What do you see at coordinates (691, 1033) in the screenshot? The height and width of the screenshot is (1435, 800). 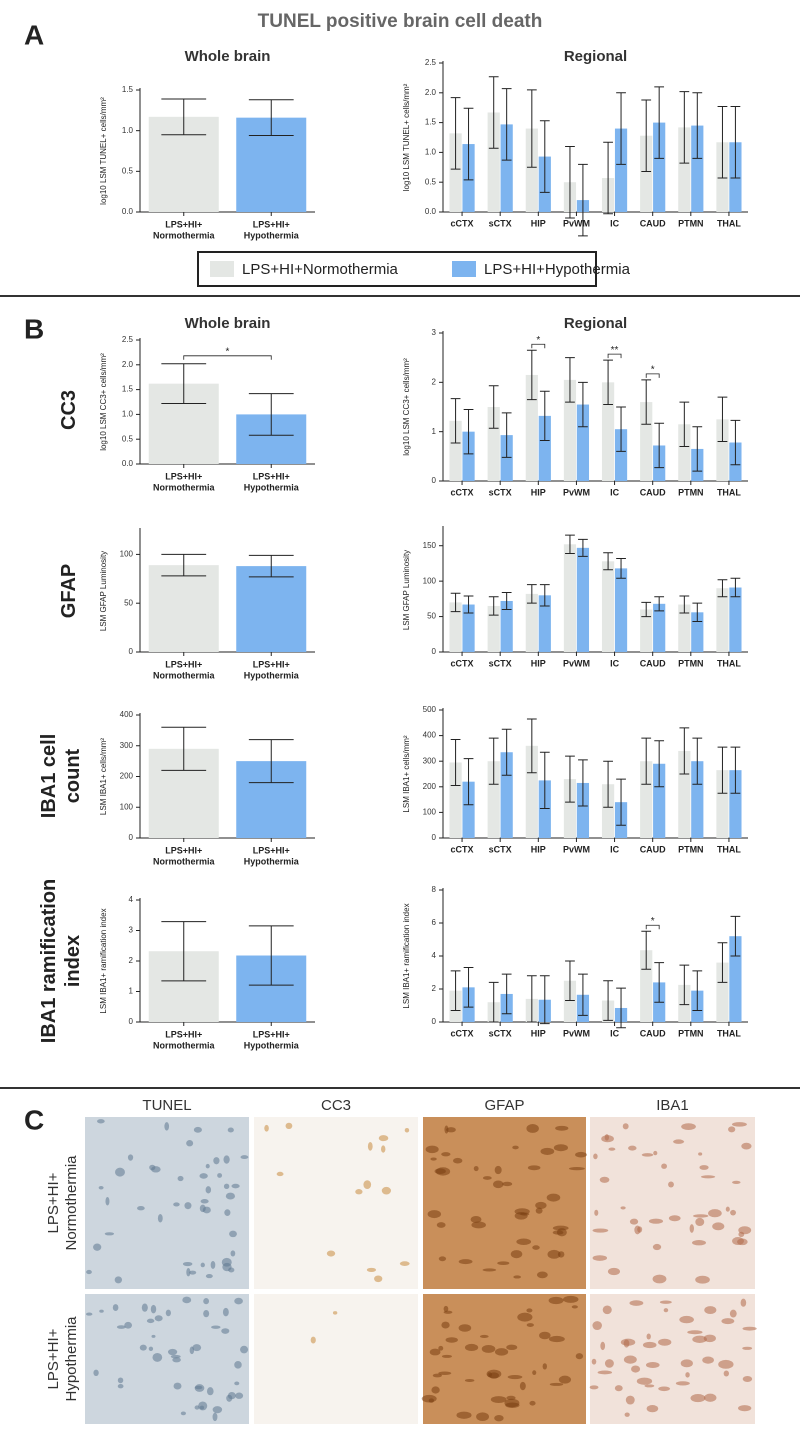 I see `x-tick-label: PTMN` at bounding box center [691, 1033].